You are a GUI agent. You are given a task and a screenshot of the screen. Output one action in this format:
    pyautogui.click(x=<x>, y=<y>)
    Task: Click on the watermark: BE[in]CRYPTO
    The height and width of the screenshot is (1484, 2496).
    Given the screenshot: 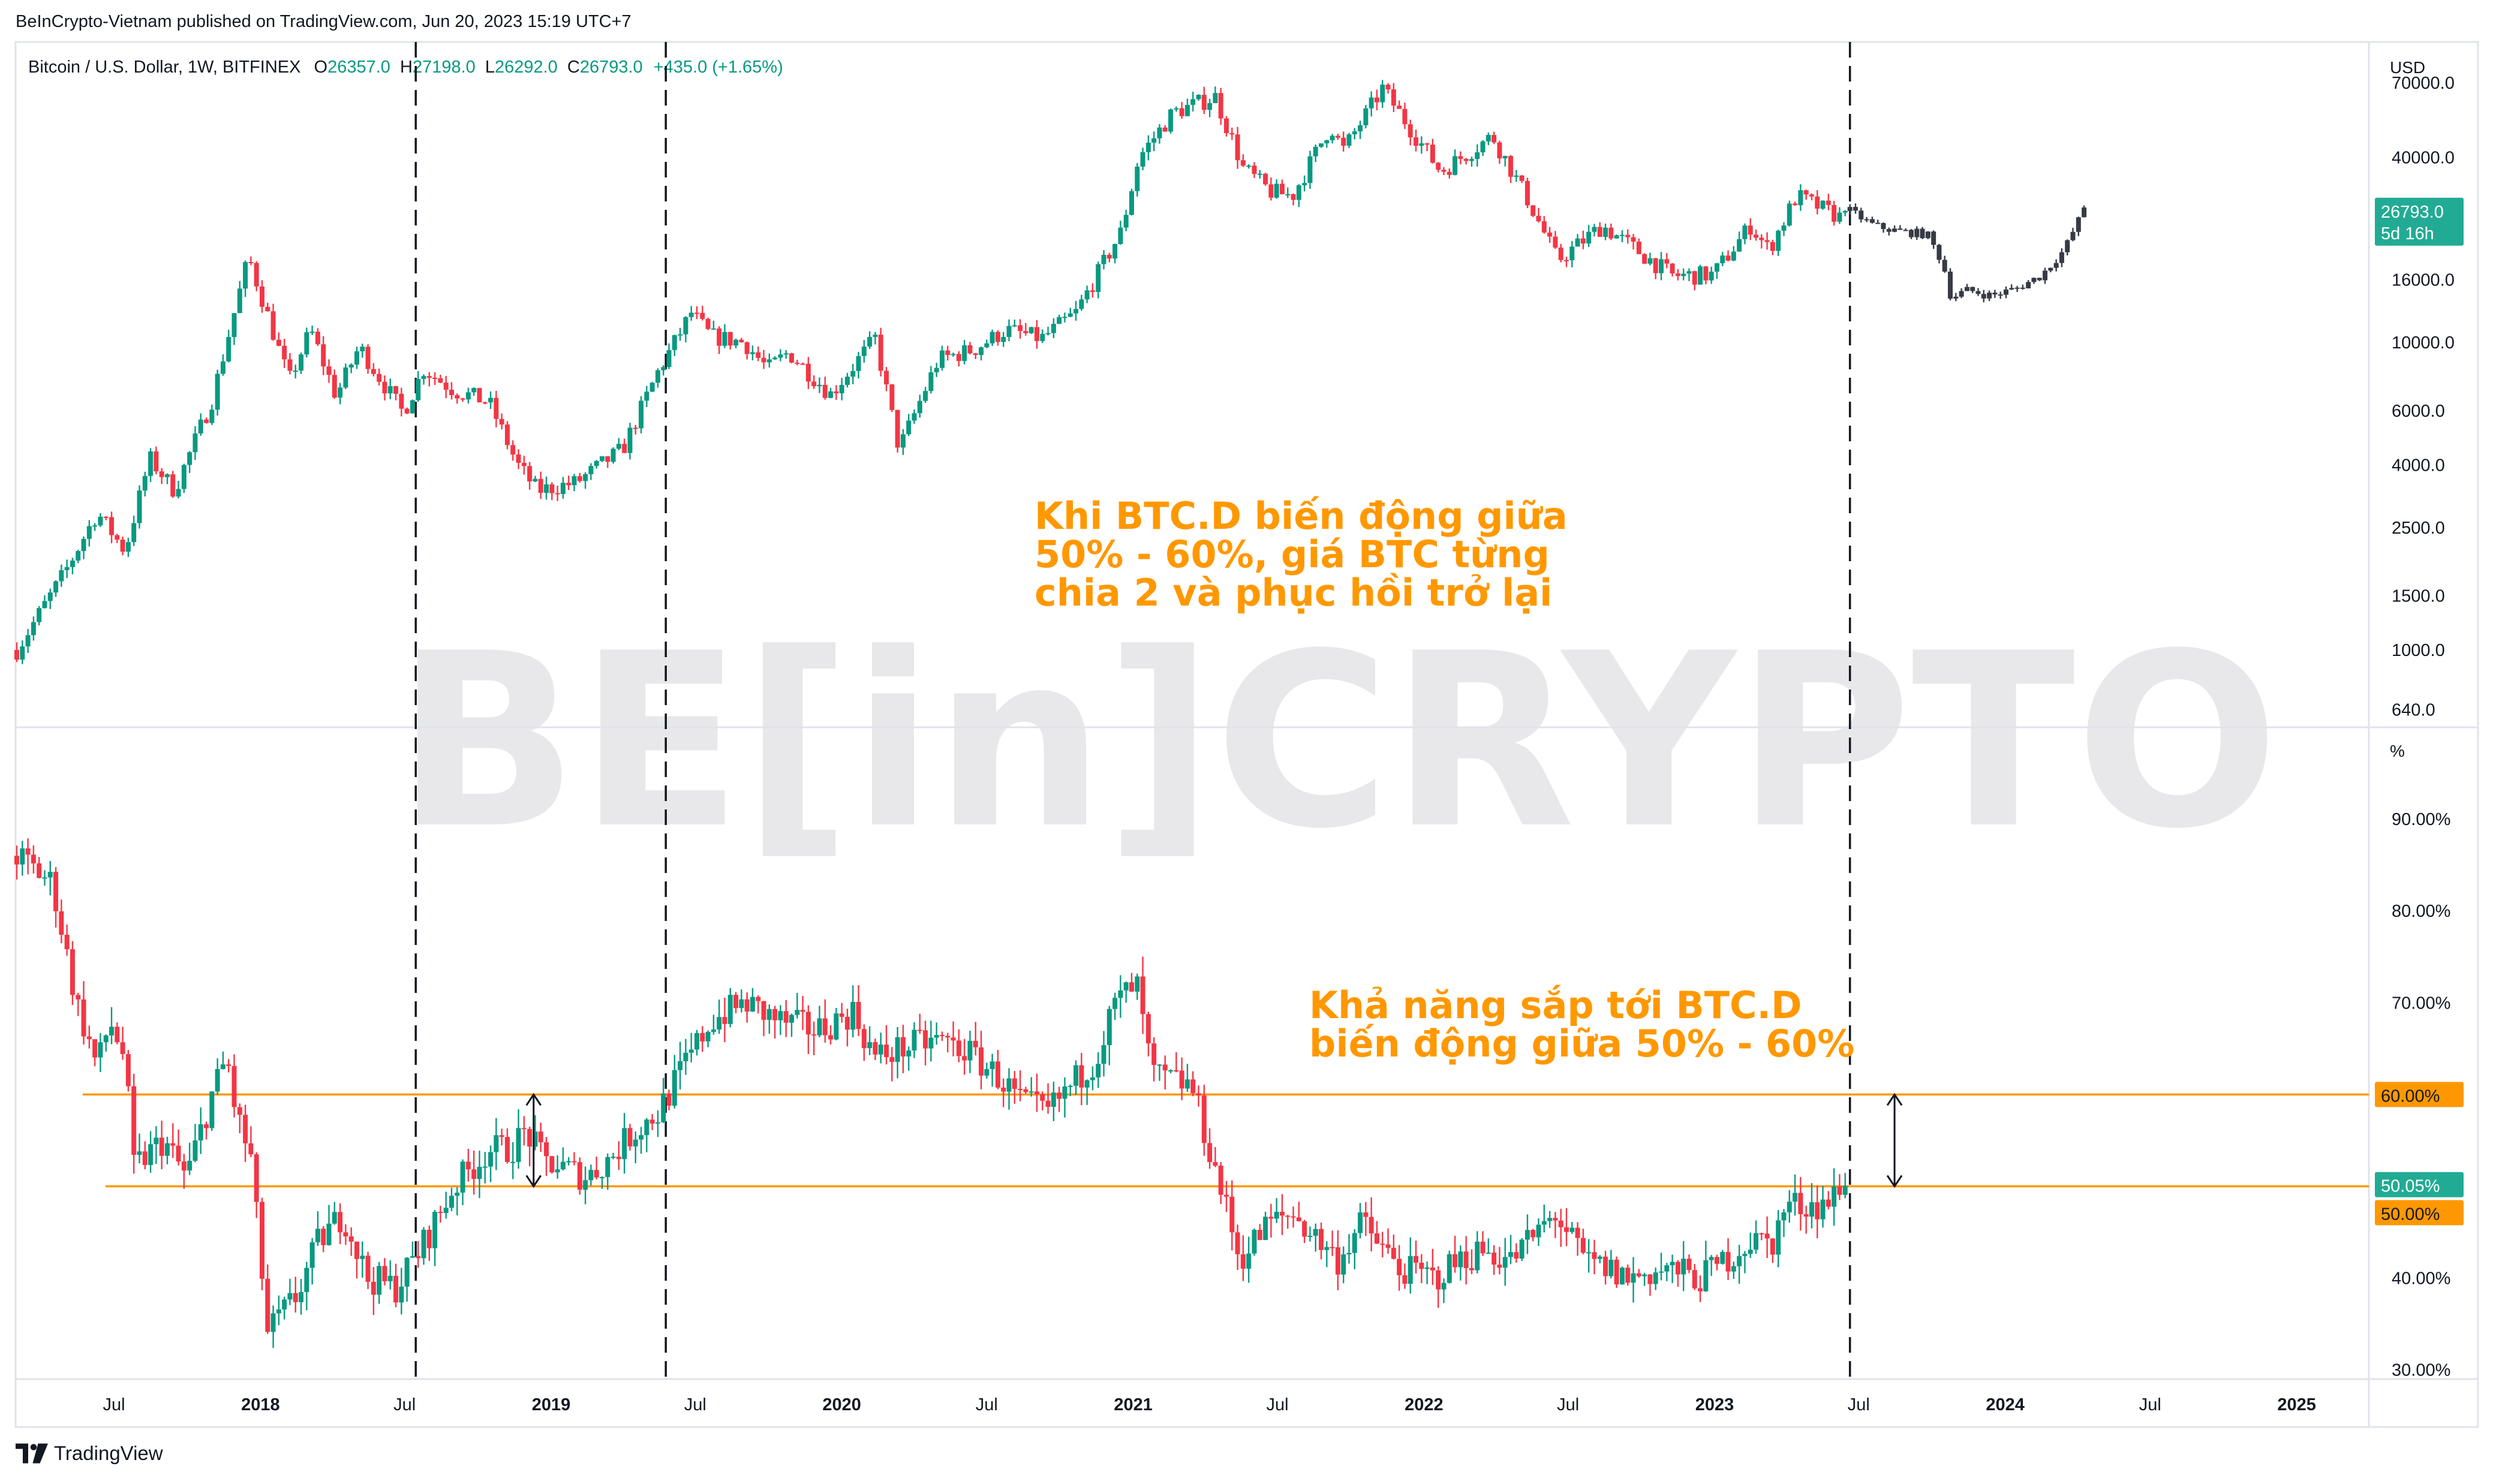 What is the action you would take?
    pyautogui.click(x=1337, y=742)
    